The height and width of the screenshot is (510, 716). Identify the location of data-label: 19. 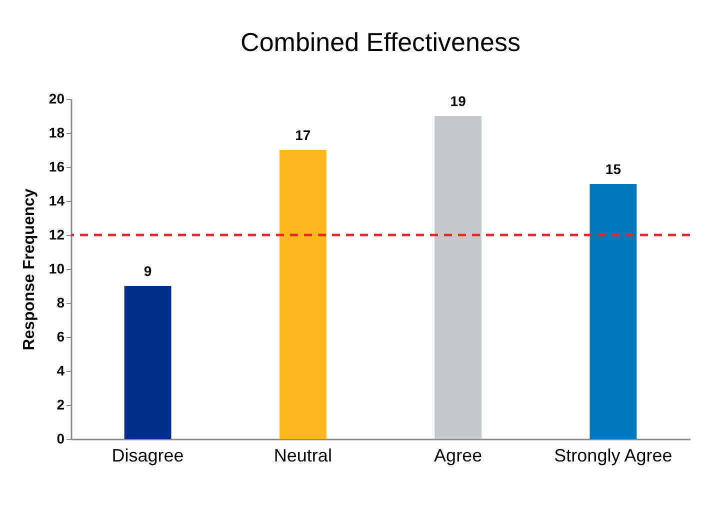
(458, 101).